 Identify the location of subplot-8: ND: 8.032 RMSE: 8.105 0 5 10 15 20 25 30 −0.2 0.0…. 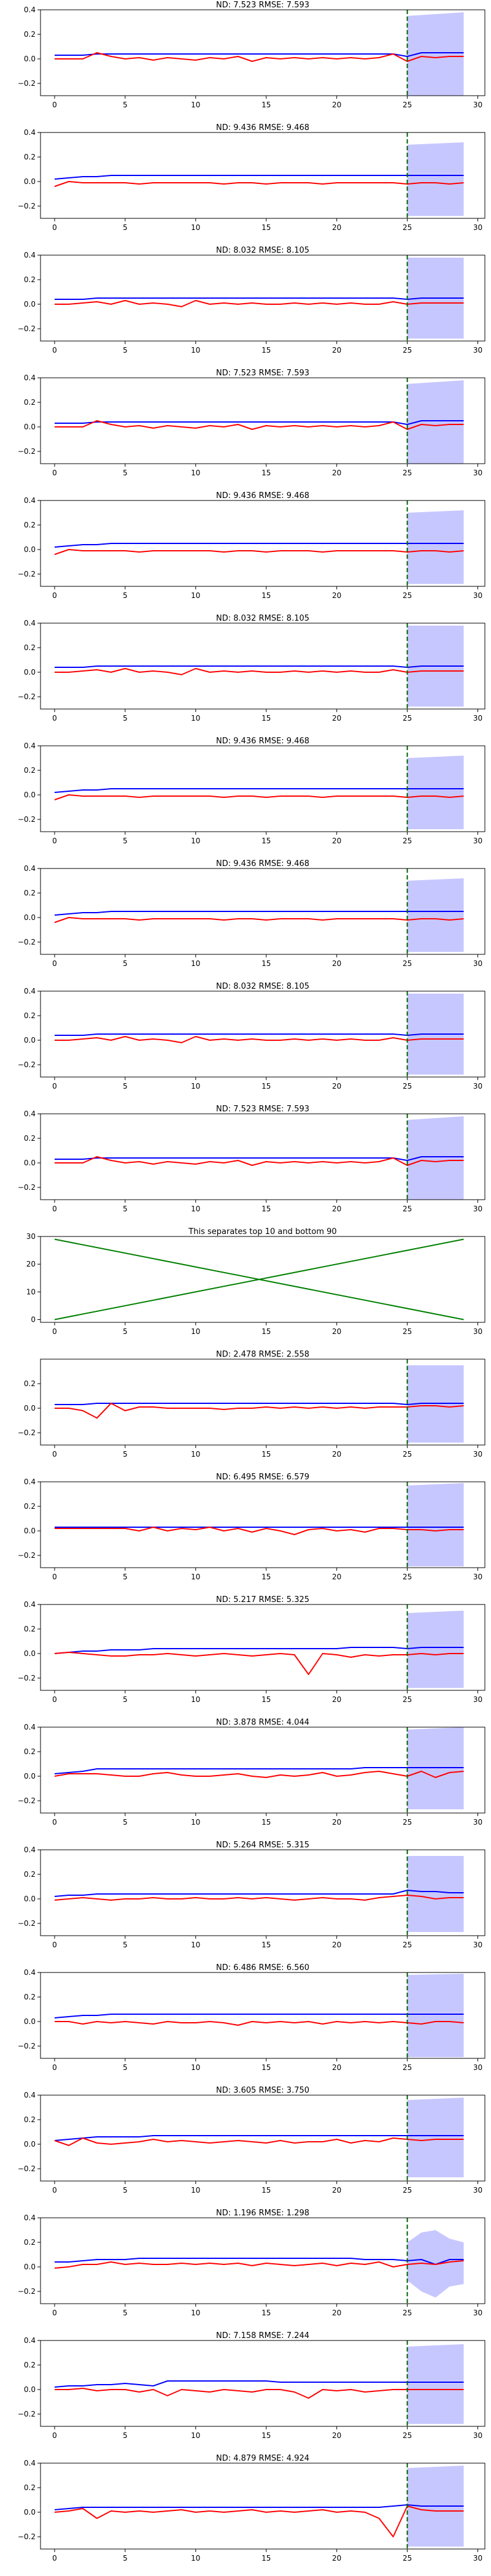
(252, 1036).